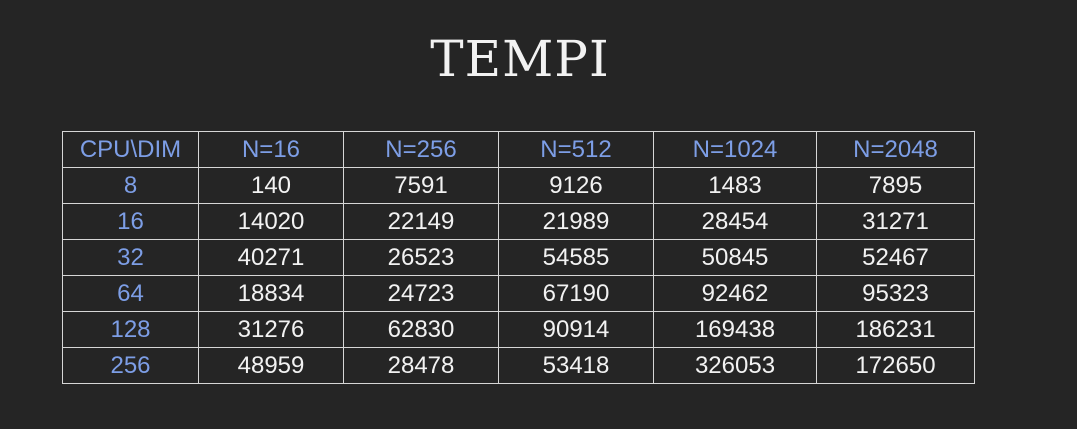 This screenshot has height=429, width=1077. Describe the element at coordinates (895, 293) in the screenshot. I see `table-cell: 95323` at that location.